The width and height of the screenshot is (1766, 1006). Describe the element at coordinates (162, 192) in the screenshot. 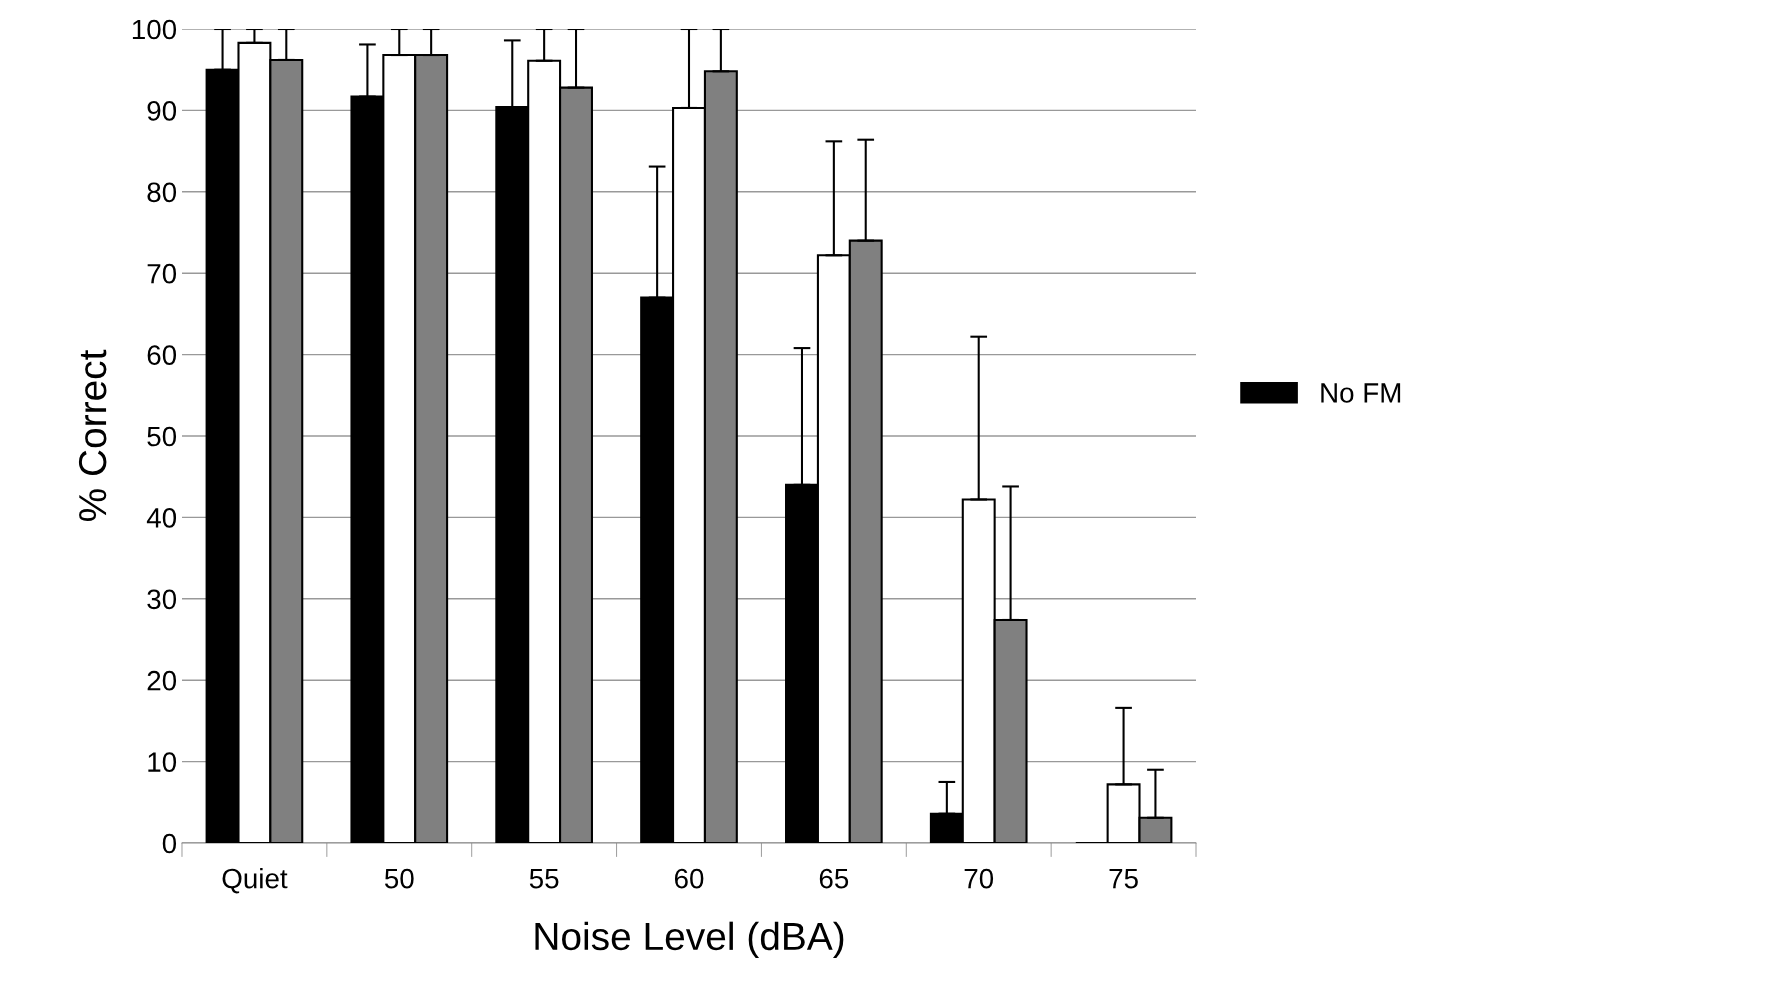

I see `y-tick-label: 80` at that location.